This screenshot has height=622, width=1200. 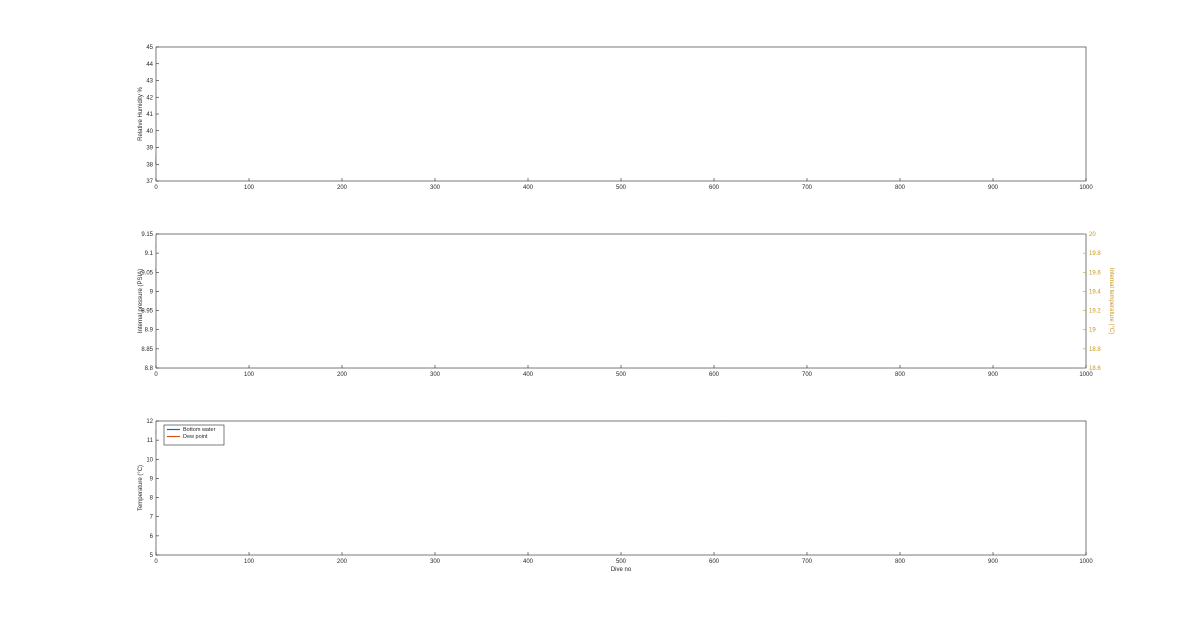 I want to click on y2-tick-label: 18.8, so click(x=1095, y=350).